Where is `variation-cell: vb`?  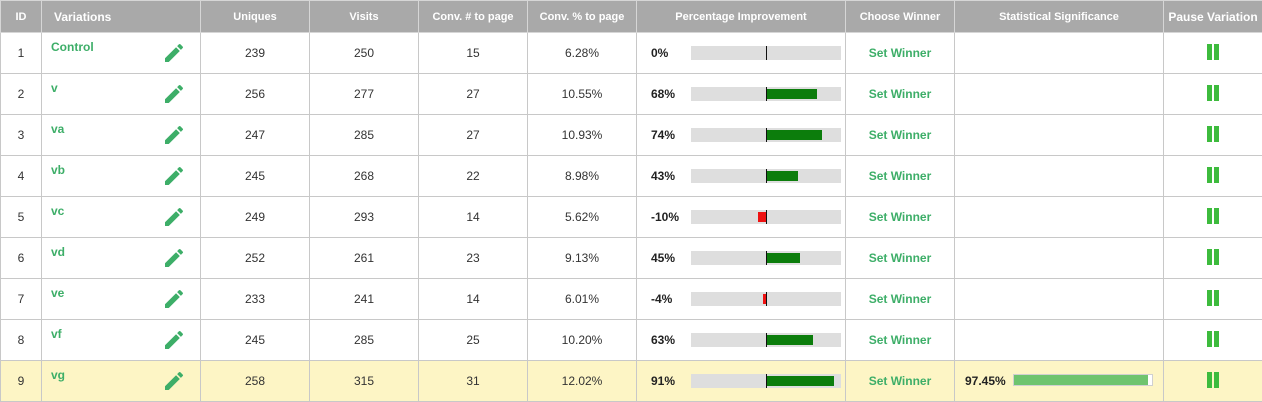 variation-cell: vb is located at coordinates (121, 176).